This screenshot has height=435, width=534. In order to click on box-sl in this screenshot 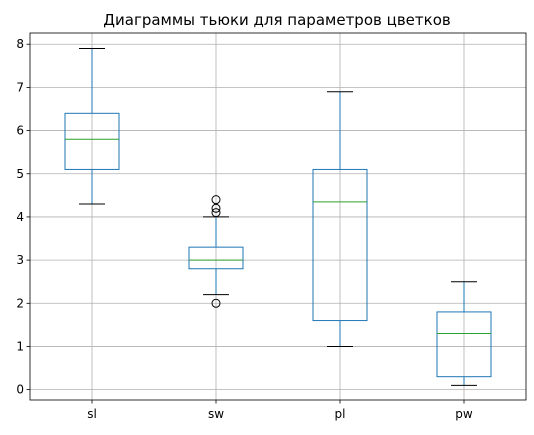, I will do `click(92, 126)`.